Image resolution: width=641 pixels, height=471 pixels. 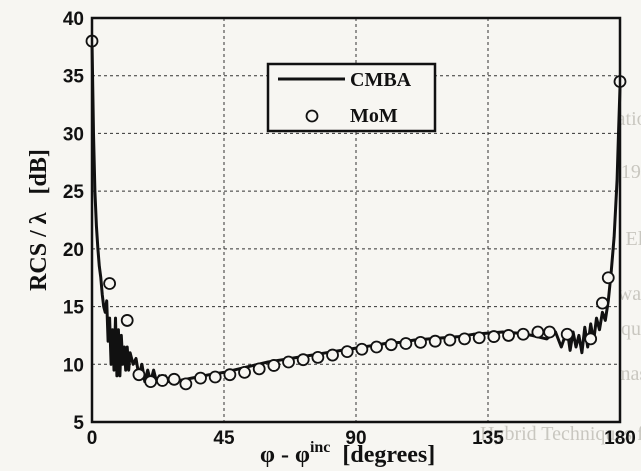 I want to click on legend: CMBA MoM, so click(x=351, y=97).